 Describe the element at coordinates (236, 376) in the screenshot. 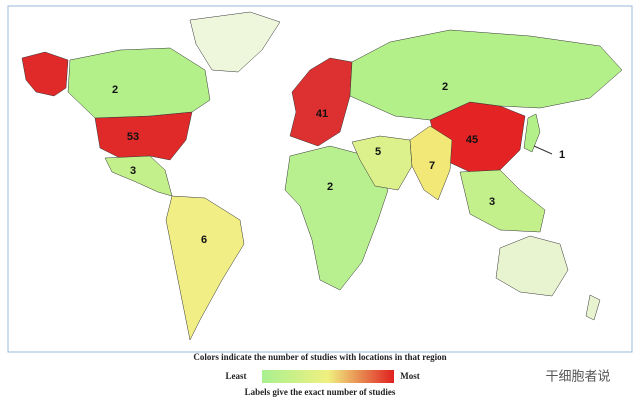

I see `legend-low: Least` at that location.